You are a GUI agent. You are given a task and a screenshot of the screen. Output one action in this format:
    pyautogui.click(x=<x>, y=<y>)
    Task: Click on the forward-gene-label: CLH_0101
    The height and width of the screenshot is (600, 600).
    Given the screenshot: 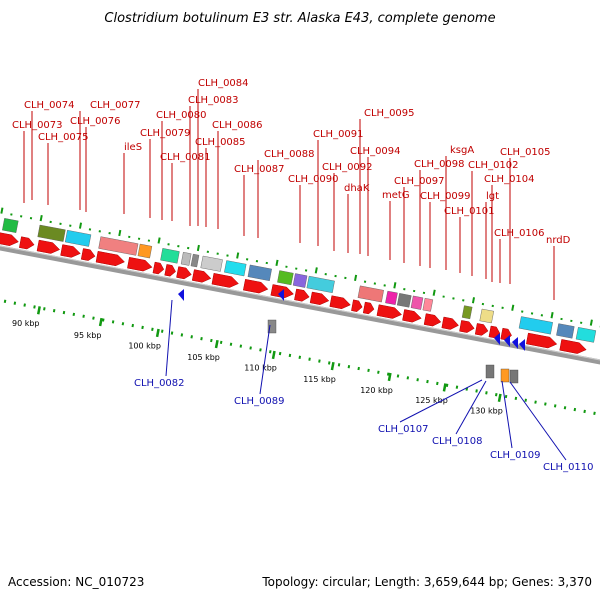 What is the action you would take?
    pyautogui.click(x=469, y=211)
    